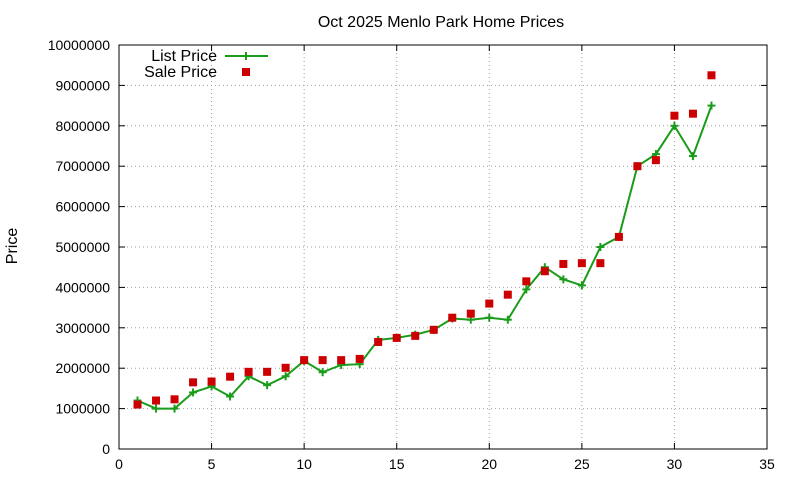  I want to click on y-tick-label: 2000000, so click(82, 368).